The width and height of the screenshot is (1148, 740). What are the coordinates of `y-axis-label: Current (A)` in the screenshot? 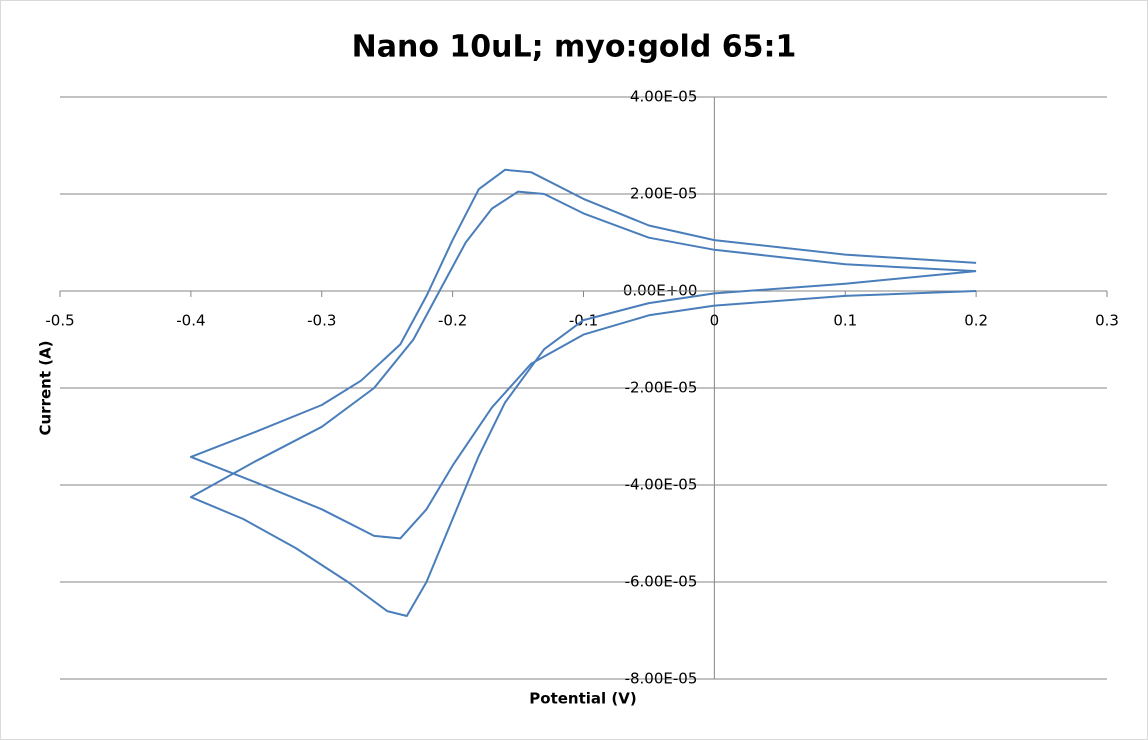 It's located at (46, 387).